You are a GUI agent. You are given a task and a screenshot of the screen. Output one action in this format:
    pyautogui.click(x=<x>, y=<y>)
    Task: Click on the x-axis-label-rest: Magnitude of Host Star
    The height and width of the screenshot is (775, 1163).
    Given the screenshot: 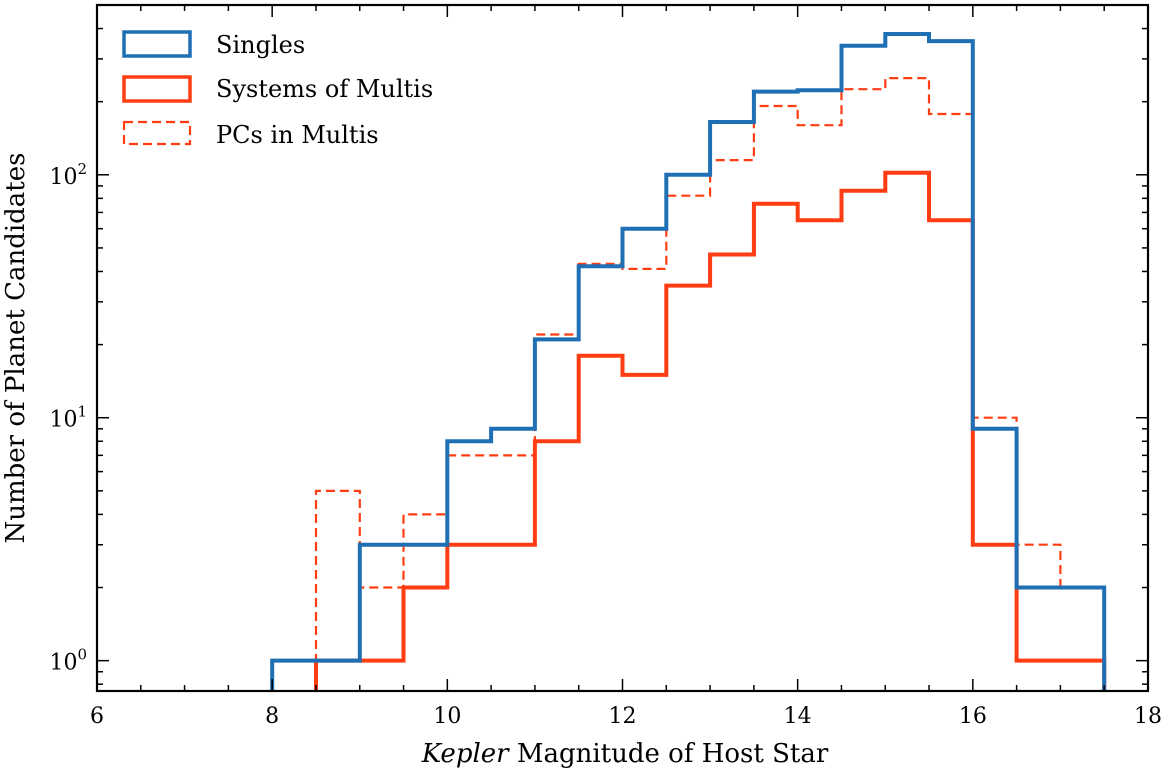 What is the action you would take?
    pyautogui.click(x=669, y=754)
    